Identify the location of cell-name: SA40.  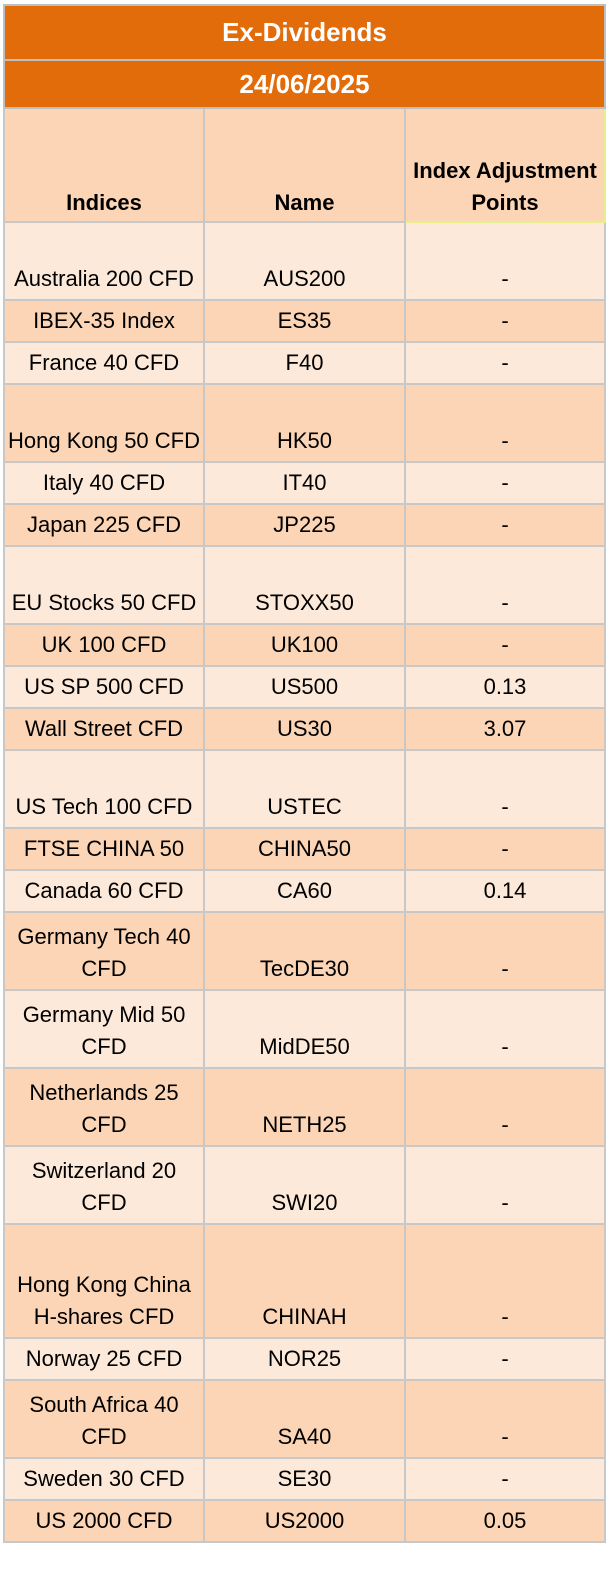
(304, 1419).